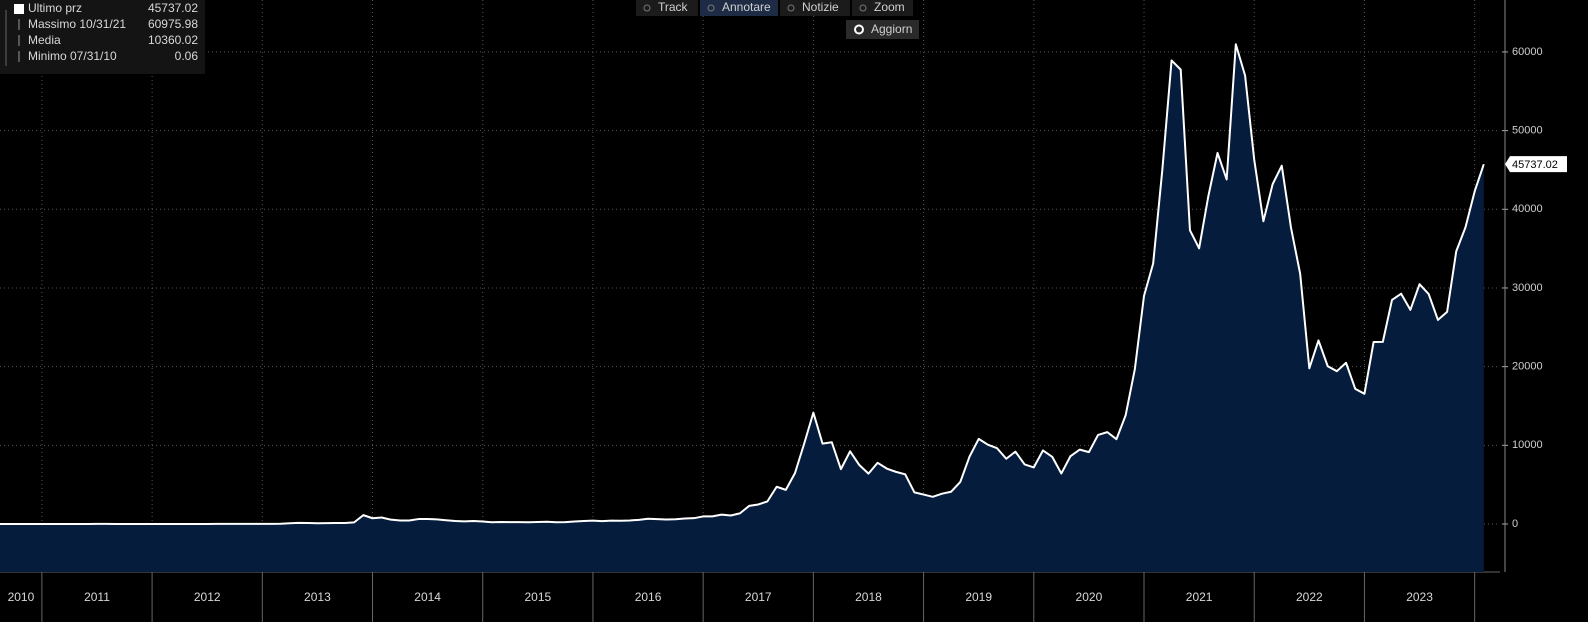 This screenshot has height=622, width=1588. I want to click on stats-box, so click(102, 37).